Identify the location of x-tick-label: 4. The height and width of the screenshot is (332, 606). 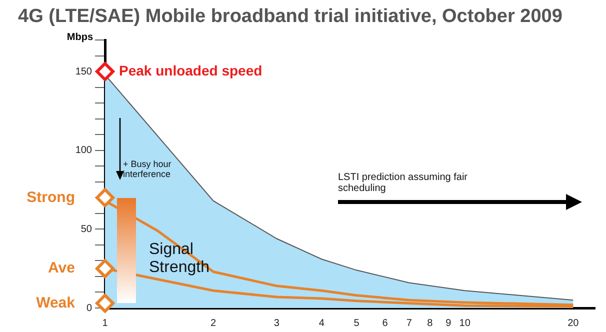
(321, 323).